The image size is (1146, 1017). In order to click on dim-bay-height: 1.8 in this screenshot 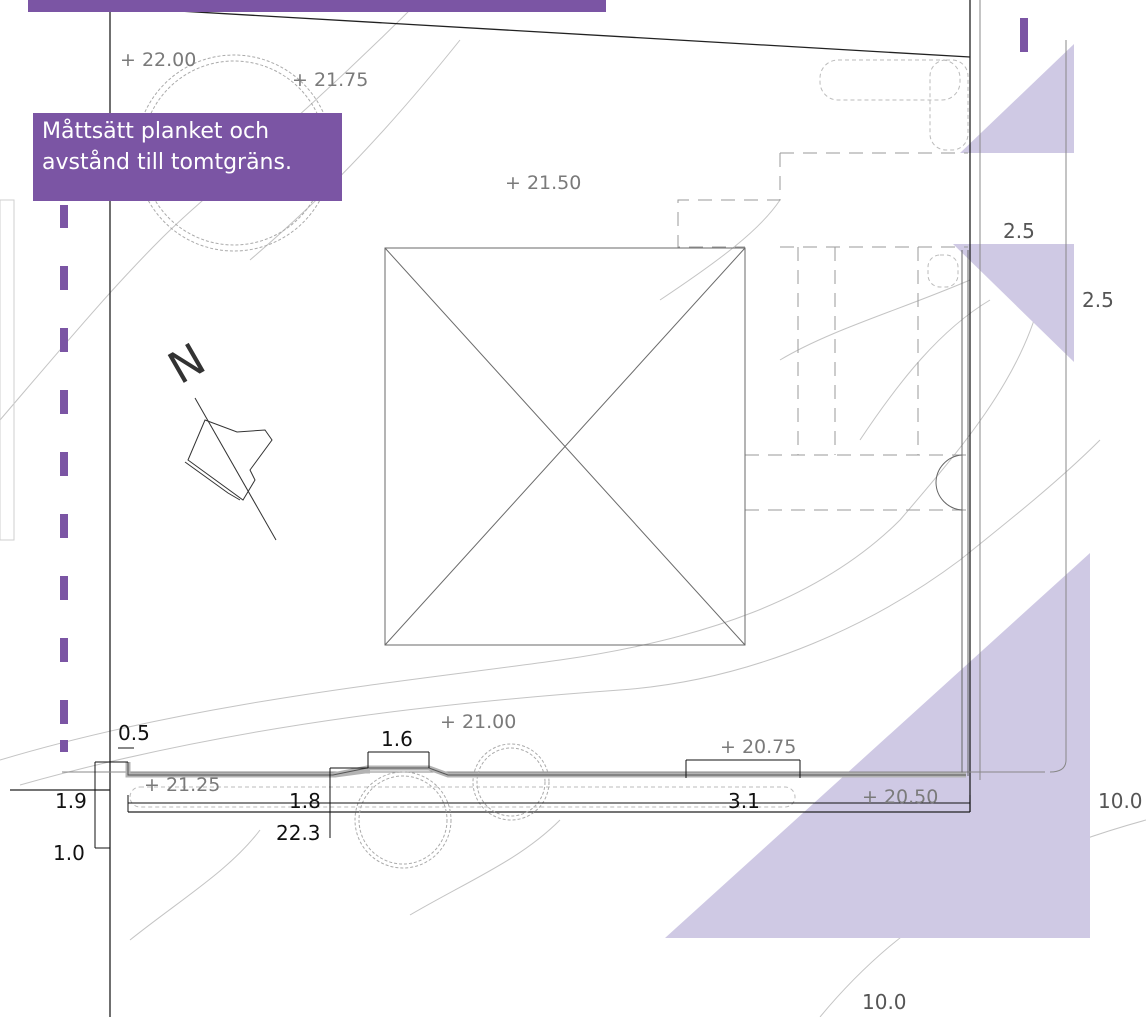, I will do `click(305, 801)`.